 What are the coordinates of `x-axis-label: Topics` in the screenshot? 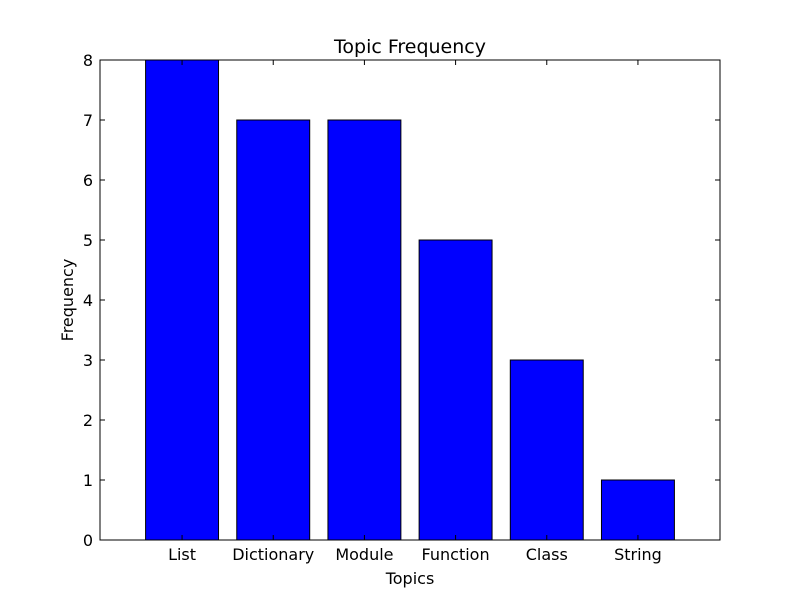 It's located at (410, 578).